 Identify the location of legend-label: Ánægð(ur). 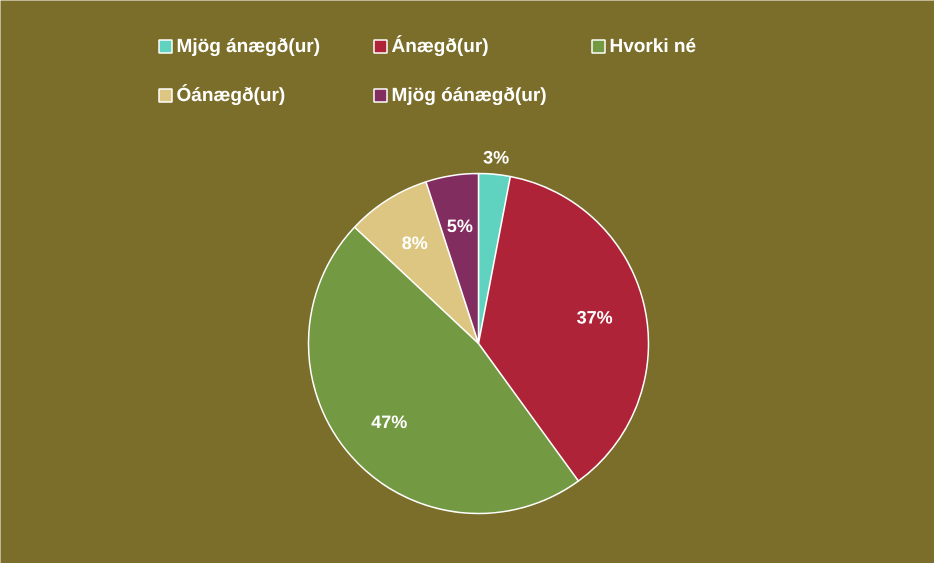
(440, 46).